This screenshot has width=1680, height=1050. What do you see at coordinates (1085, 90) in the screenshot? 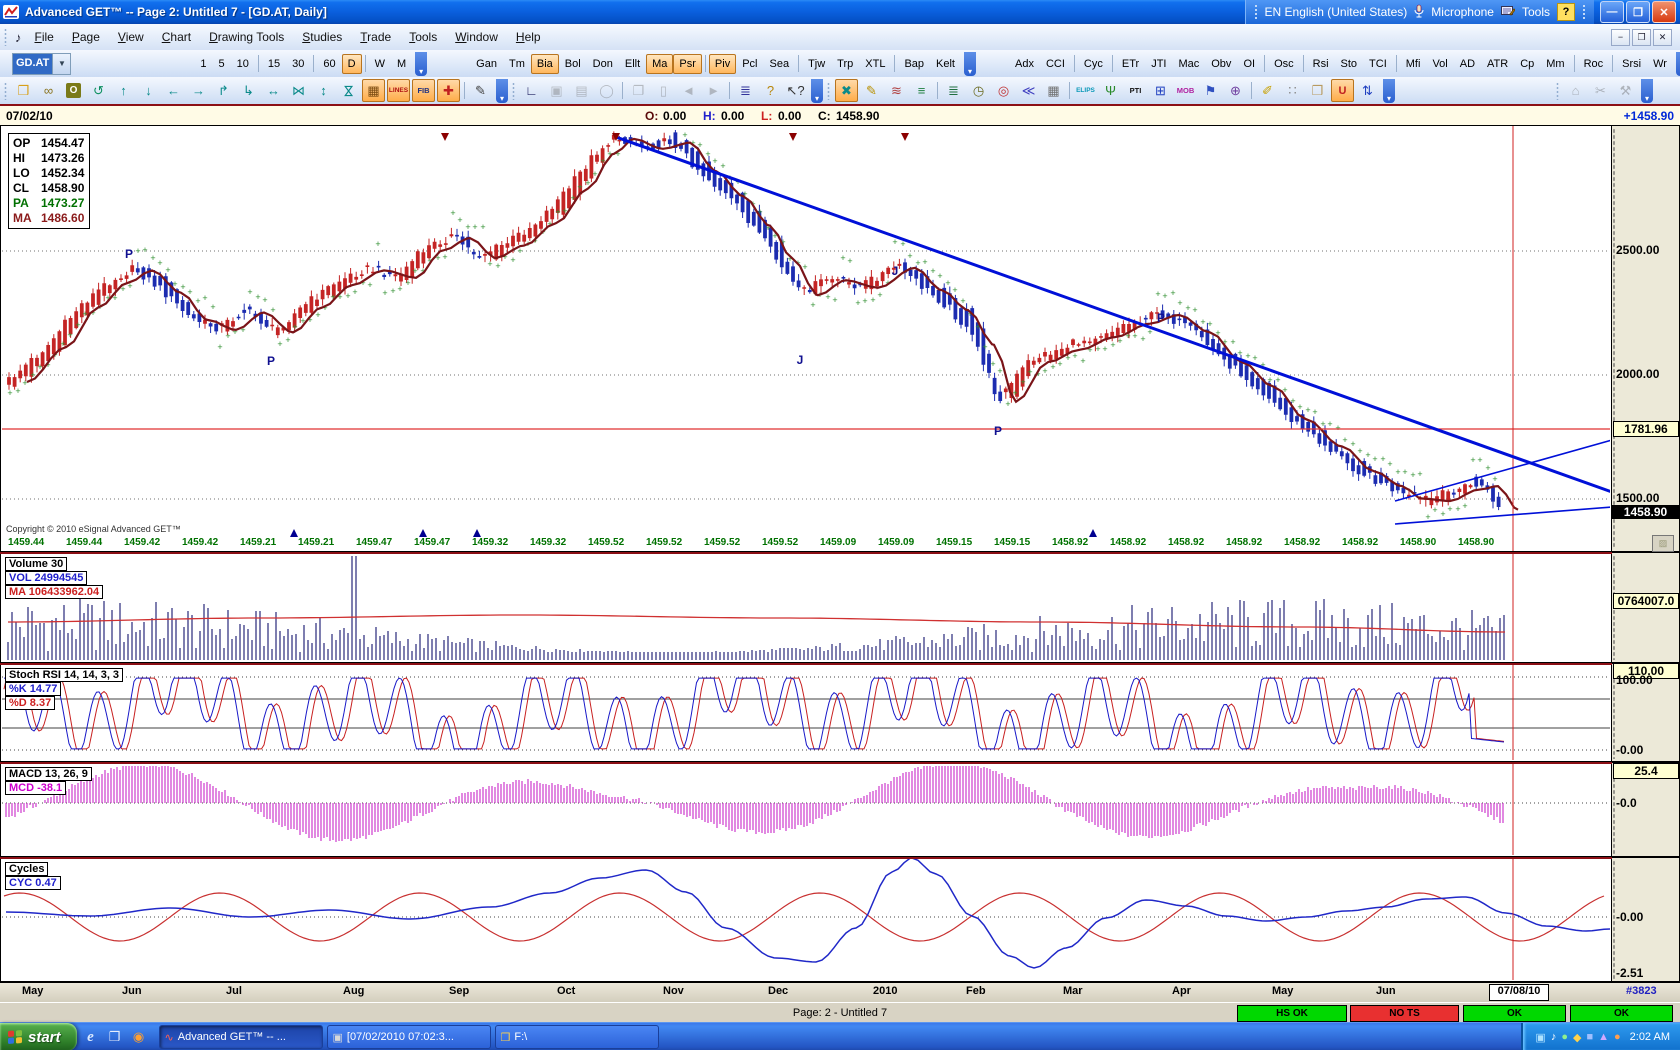
I see `ellipse-tool-button: ELIPS` at bounding box center [1085, 90].